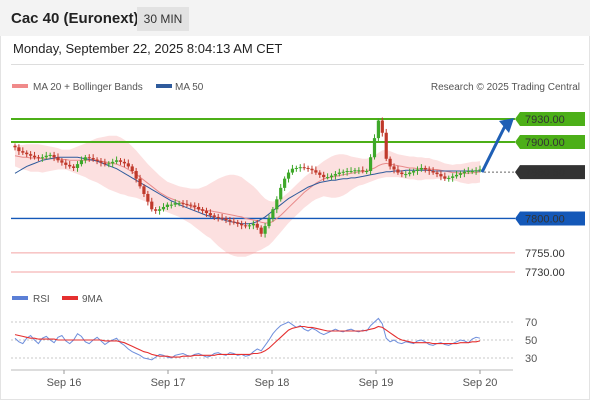 The height and width of the screenshot is (400, 590). I want to click on legend-rsi-label: RSI, so click(41, 299).